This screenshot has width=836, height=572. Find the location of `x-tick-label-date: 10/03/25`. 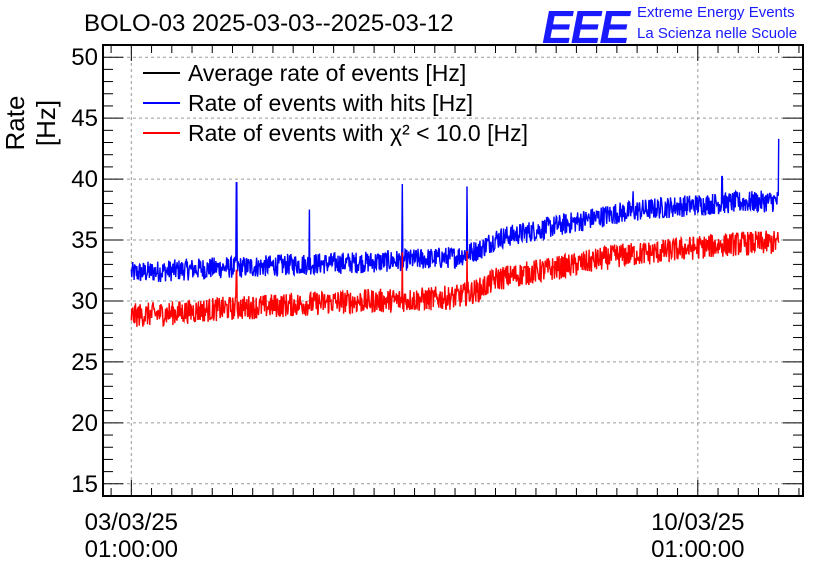

x-tick-label-date: 10/03/25 is located at coordinates (697, 522).